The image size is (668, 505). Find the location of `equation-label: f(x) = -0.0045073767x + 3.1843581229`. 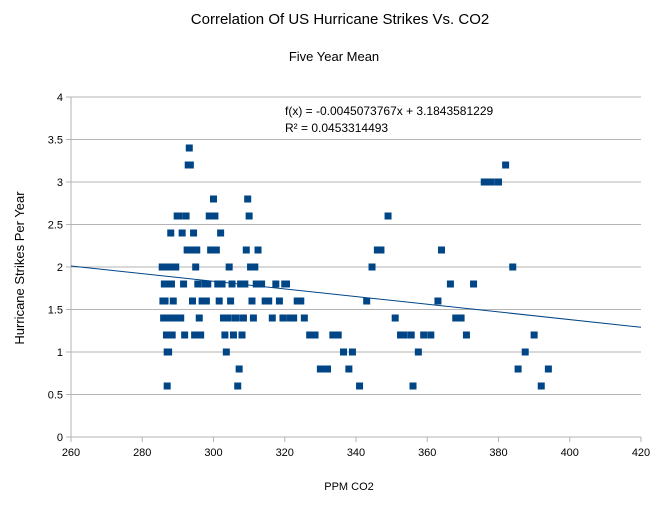

equation-label: f(x) = -0.0045073767x + 3.1843581229 is located at coordinates (389, 111).